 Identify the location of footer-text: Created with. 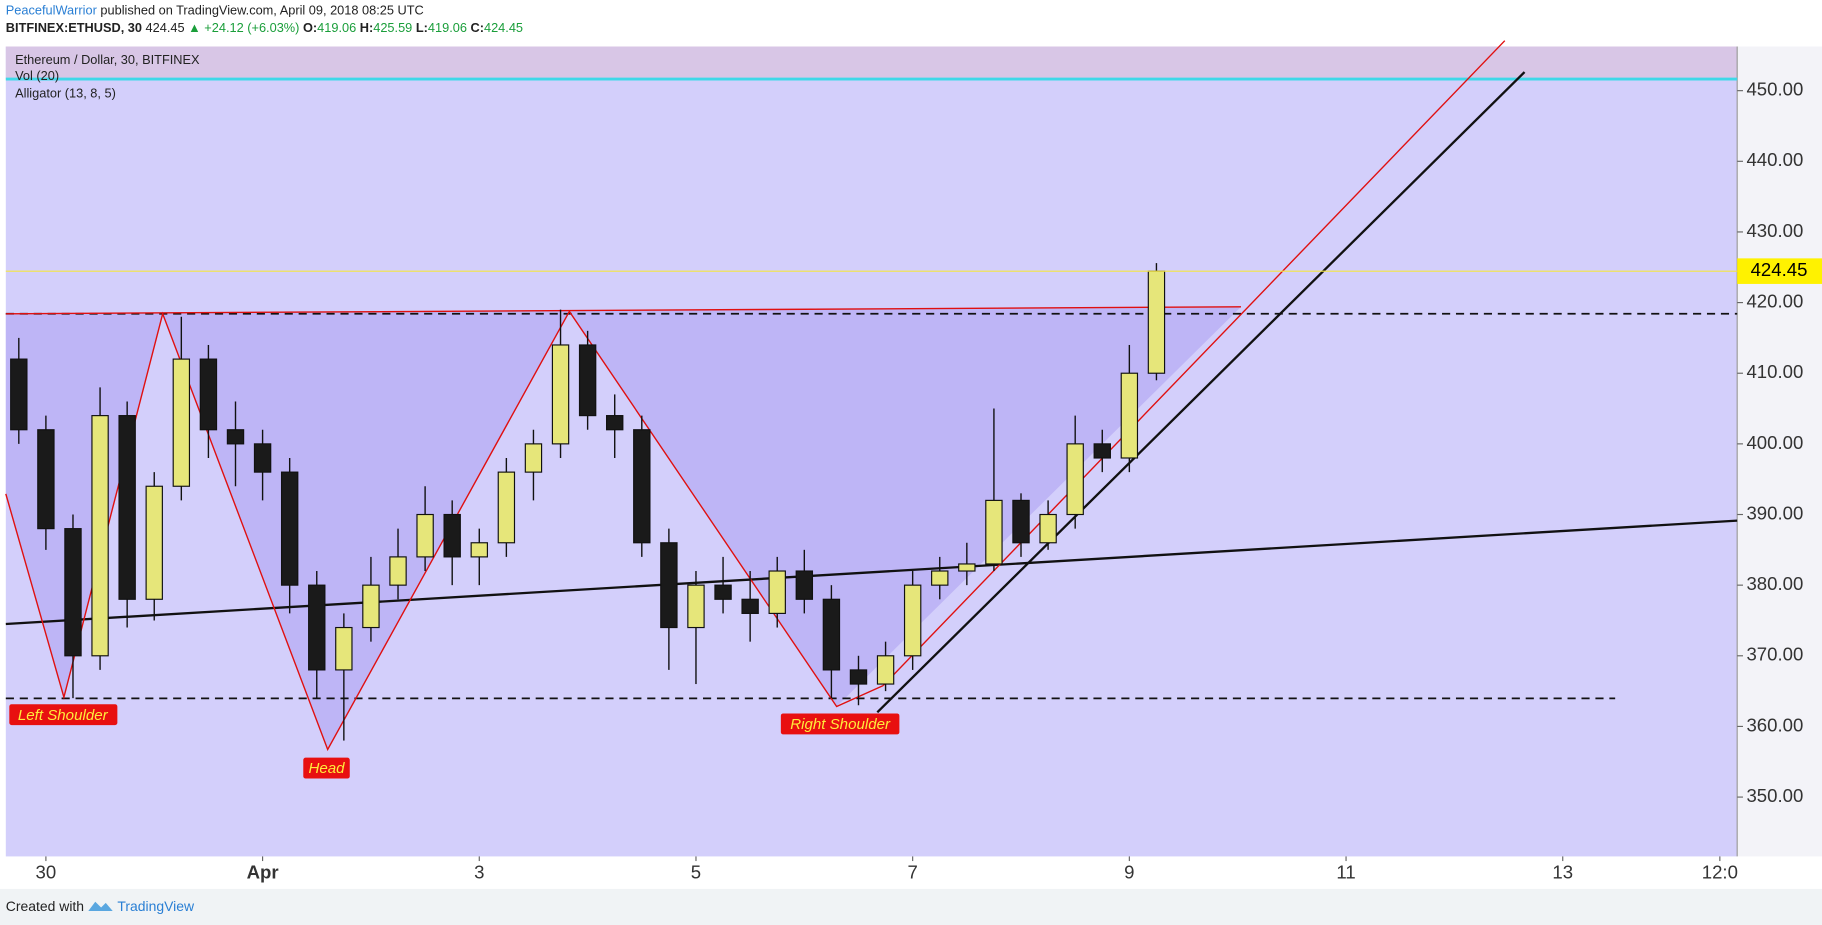
(45, 906).